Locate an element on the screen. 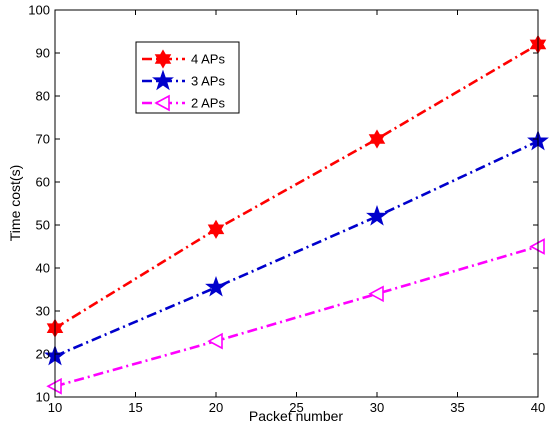 The width and height of the screenshot is (550, 430). y-tick-label: 70 is located at coordinates (43, 139).